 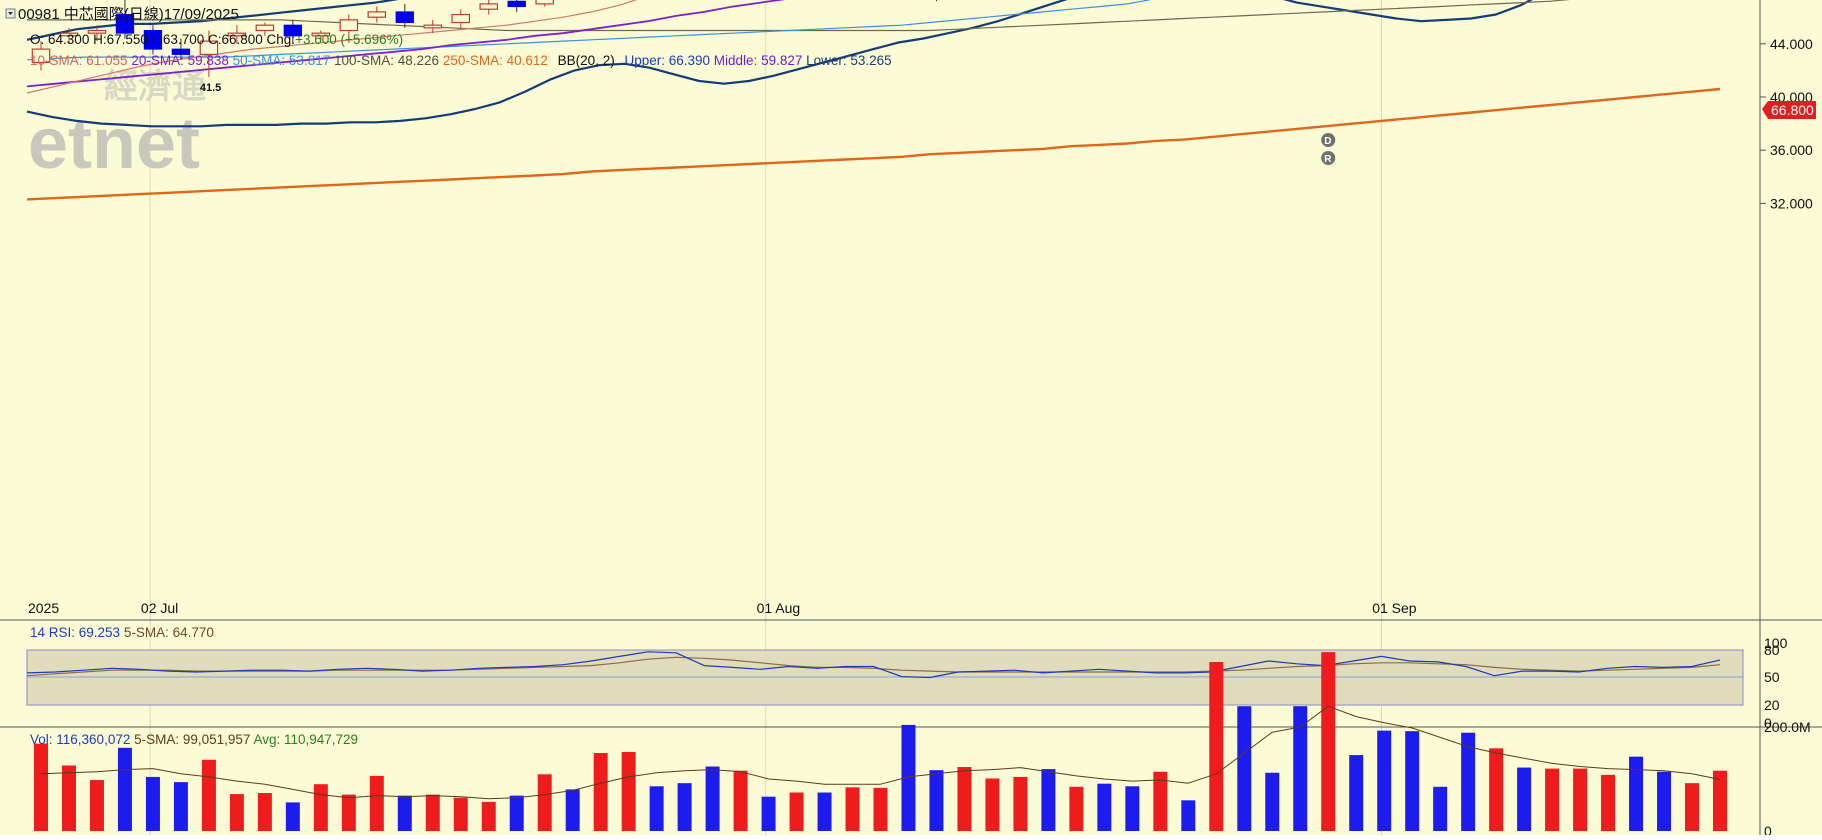 What do you see at coordinates (667, 60) in the screenshot?
I see `legend-bb-upper: Upper: 66.390` at bounding box center [667, 60].